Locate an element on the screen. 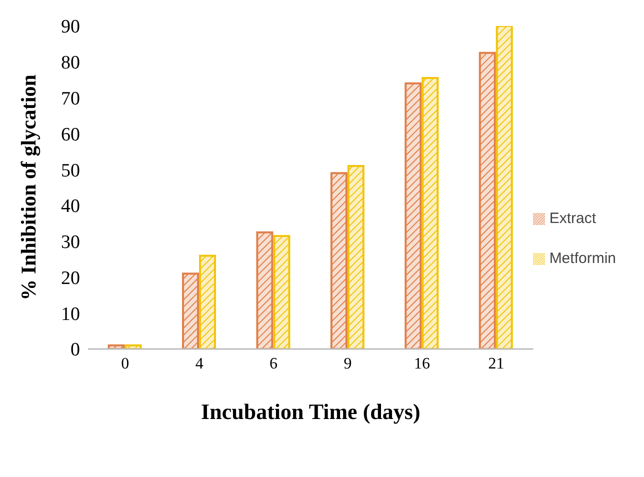 This screenshot has width=644, height=477. y-tick-label: 40 is located at coordinates (70, 207).